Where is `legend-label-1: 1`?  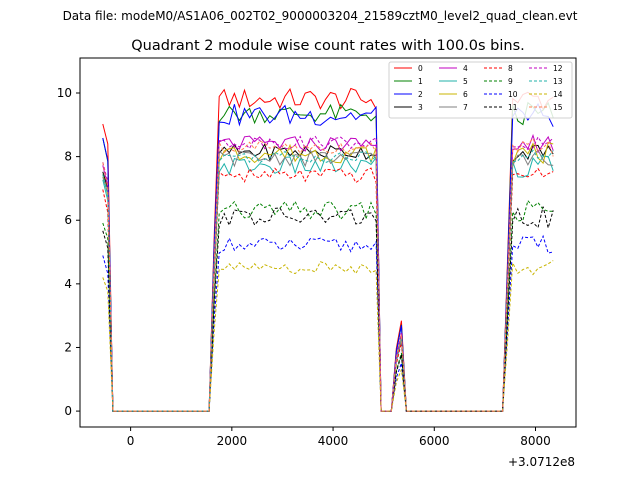 legend-label-1: 1 is located at coordinates (420, 81).